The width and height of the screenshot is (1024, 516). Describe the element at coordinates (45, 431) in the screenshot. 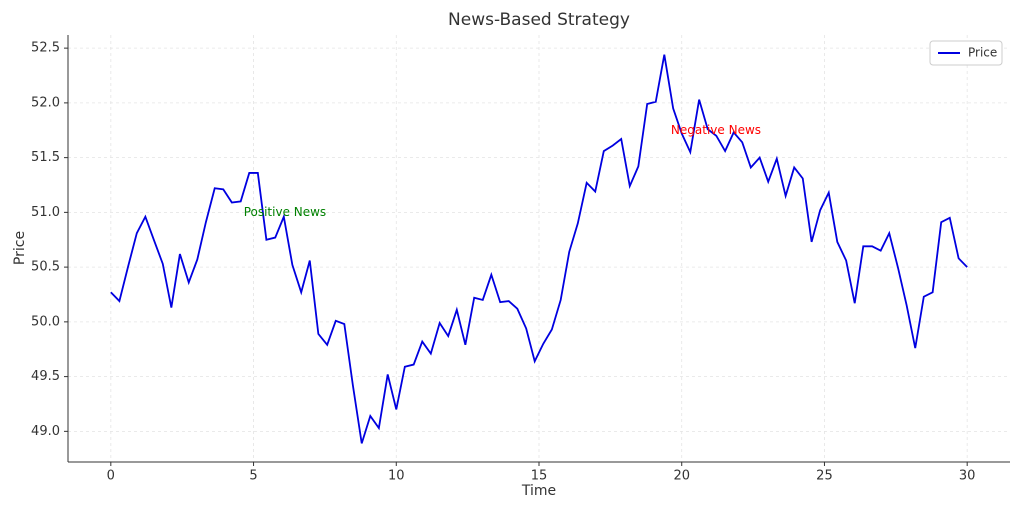

I see `y-tick-label: 49.0` at that location.